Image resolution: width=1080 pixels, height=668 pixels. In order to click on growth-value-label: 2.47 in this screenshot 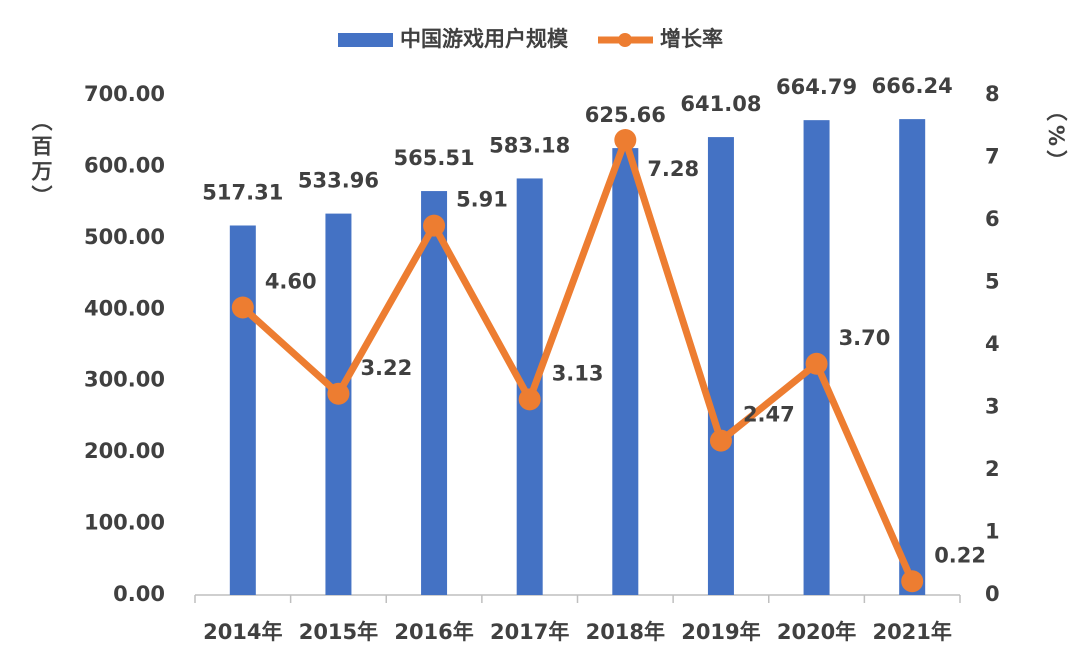, I will do `click(769, 415)`.